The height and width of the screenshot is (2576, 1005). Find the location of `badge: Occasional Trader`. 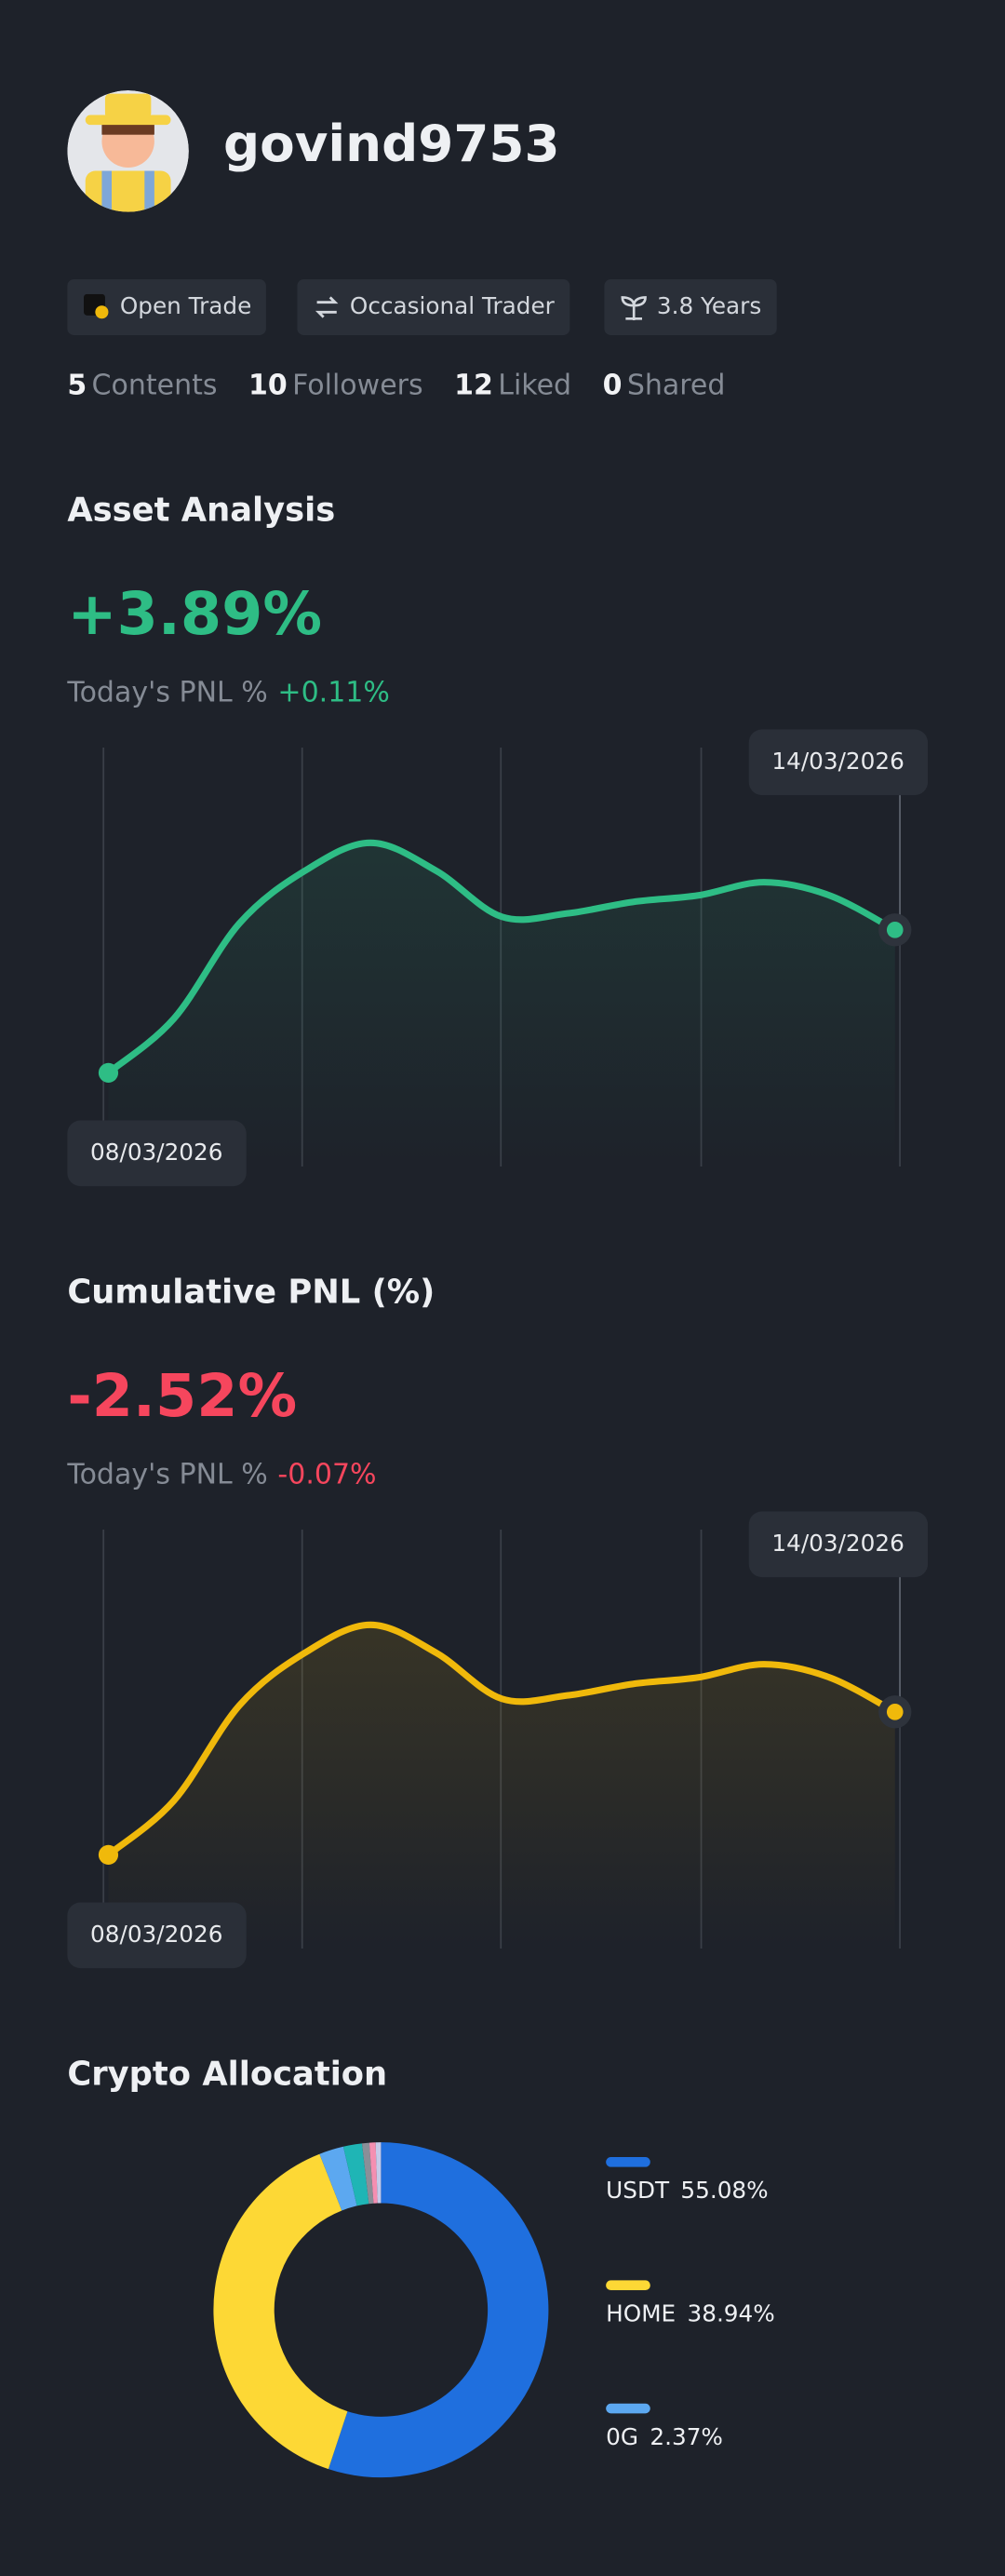

badge: Occasional Trader is located at coordinates (434, 307).